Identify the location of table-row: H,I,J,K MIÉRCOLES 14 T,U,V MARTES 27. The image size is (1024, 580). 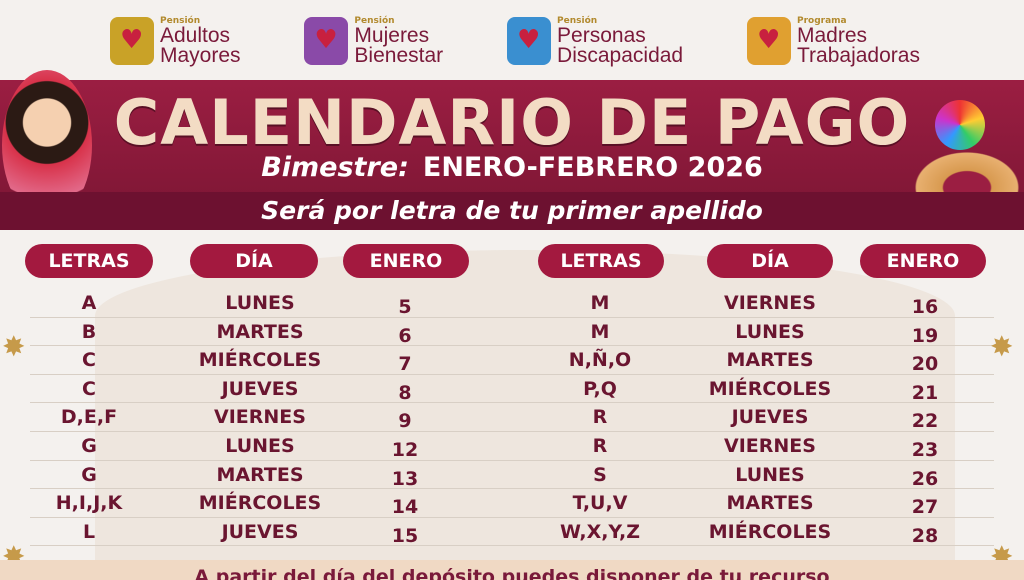
(512, 503).